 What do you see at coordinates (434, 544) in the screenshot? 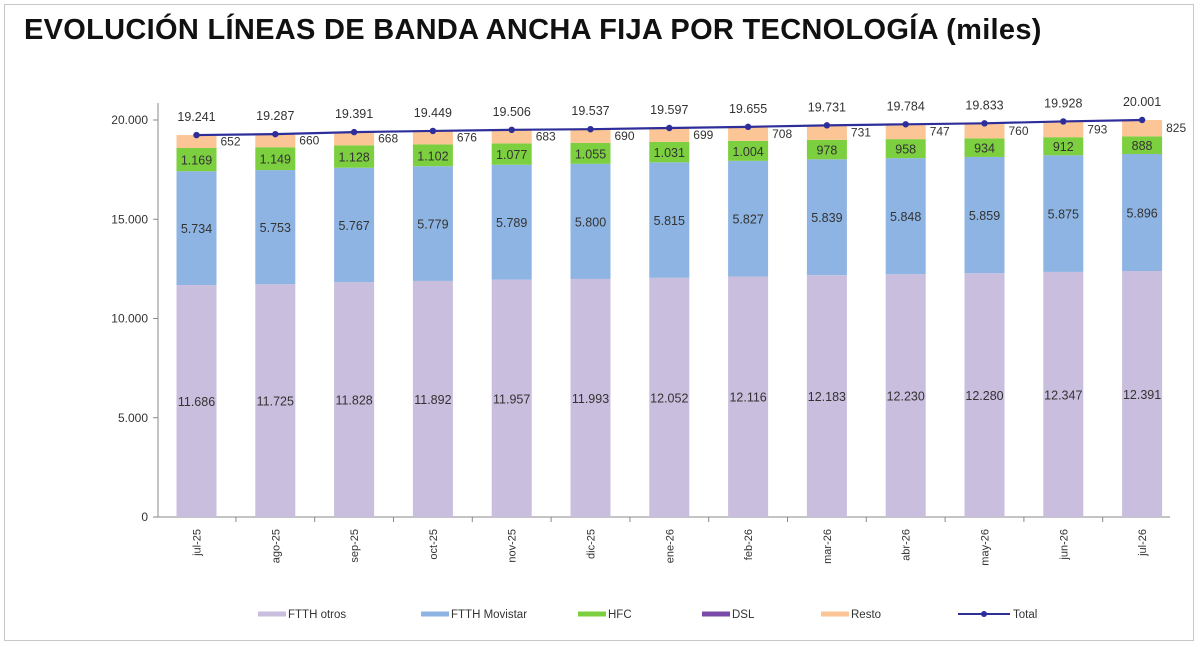
I see `x-tick-label: oct-25` at bounding box center [434, 544].